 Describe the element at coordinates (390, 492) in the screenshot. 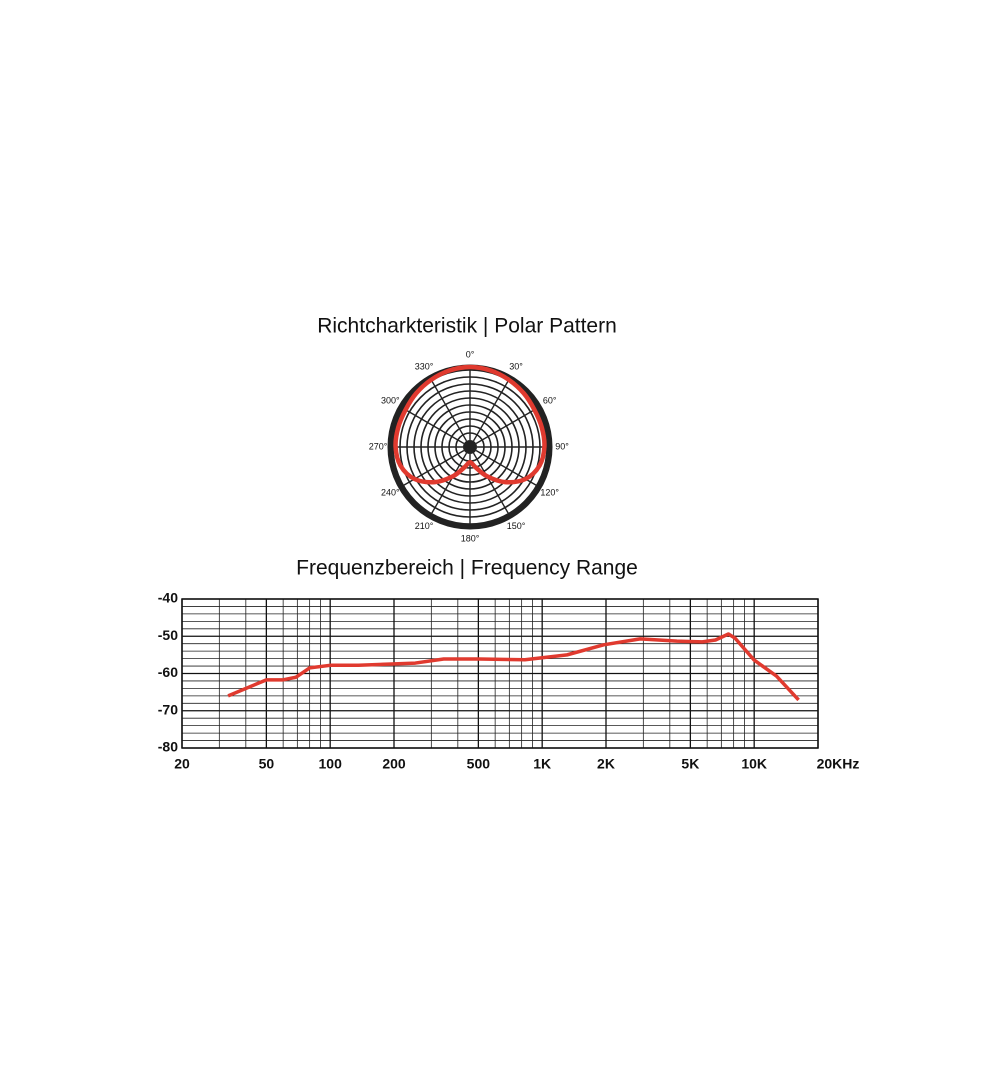

I see `angle-label: 240°` at that location.